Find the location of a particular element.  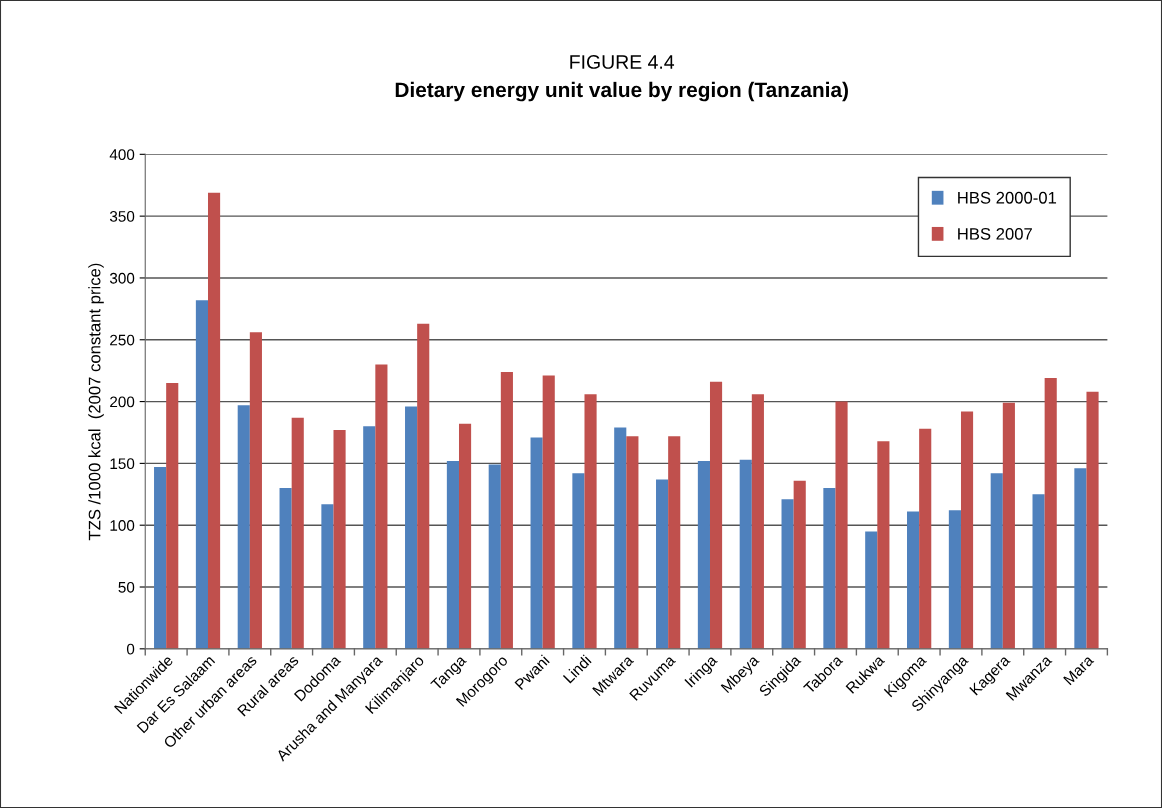

y-tick-label: 150 is located at coordinates (122, 464).